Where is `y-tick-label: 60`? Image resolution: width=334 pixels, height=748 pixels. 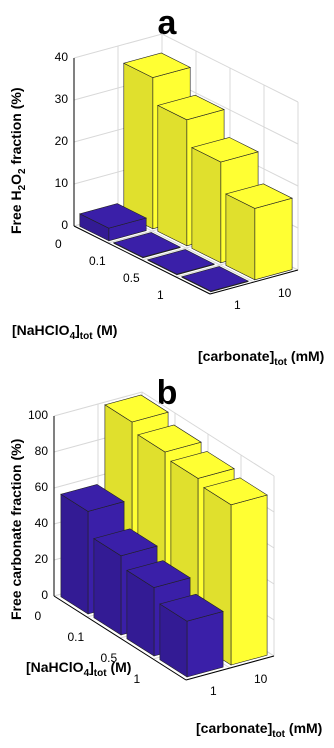
y-tick-label: 60 is located at coordinates (41, 487).